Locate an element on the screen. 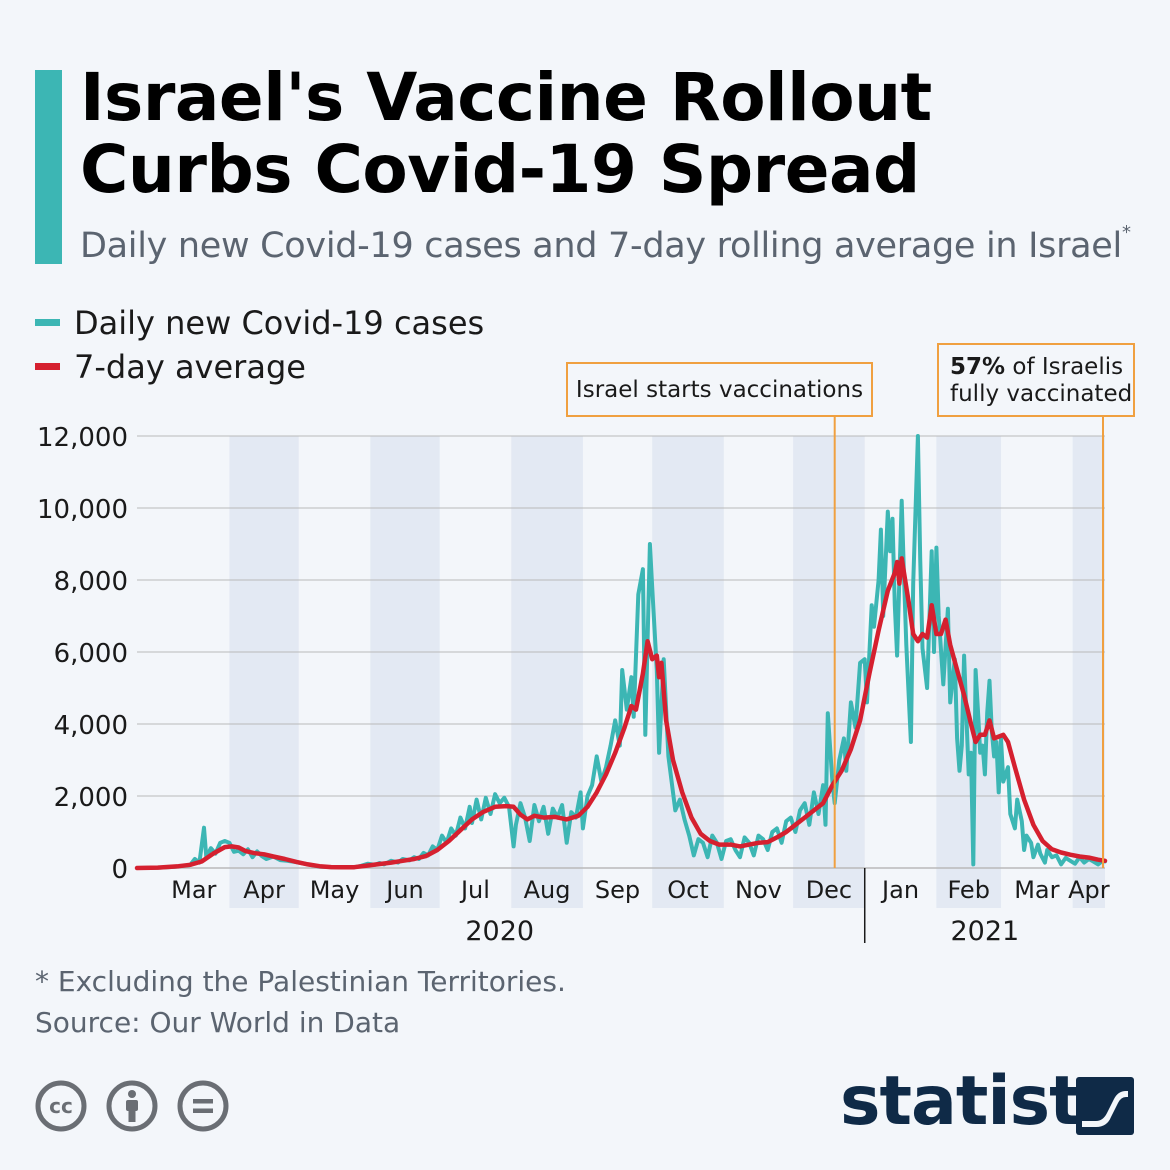  y-tick-label-6000: 6,000 is located at coordinates (91, 654).